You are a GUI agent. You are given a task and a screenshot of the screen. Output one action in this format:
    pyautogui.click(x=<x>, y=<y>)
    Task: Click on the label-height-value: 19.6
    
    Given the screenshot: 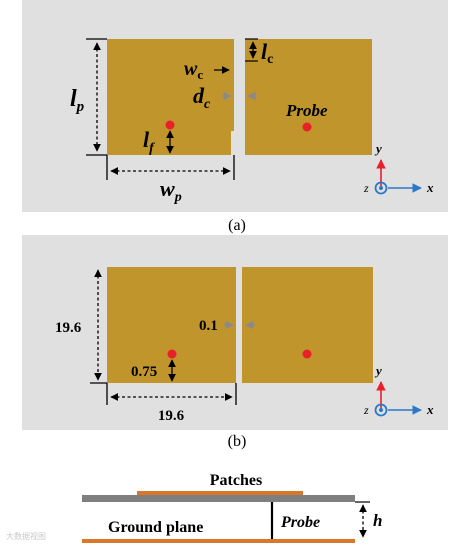 What is the action you would take?
    pyautogui.click(x=68, y=328)
    